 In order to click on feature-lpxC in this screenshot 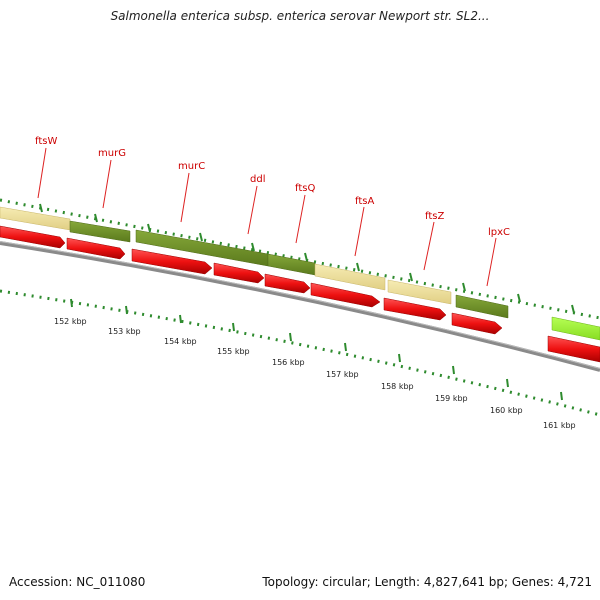, I will do `click(482, 306)`.